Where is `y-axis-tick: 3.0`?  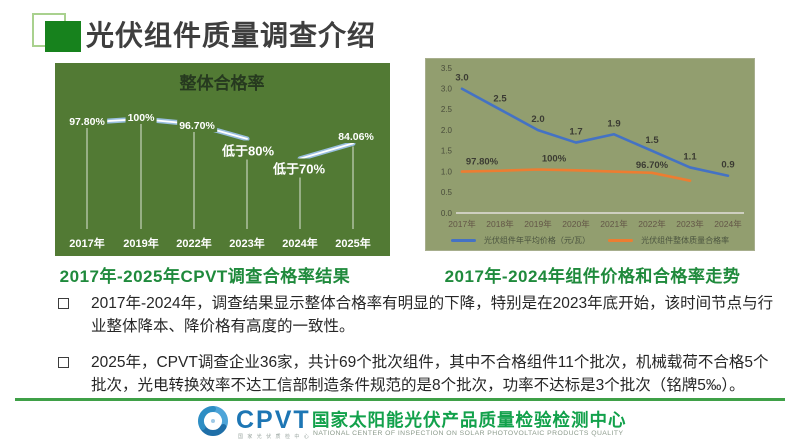
y-axis-tick: 3.0 is located at coordinates (447, 89).